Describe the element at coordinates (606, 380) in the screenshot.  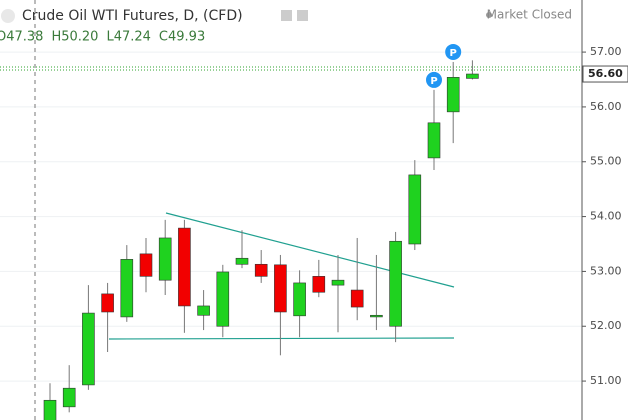
I see `y-tick-label: 51.00` at that location.